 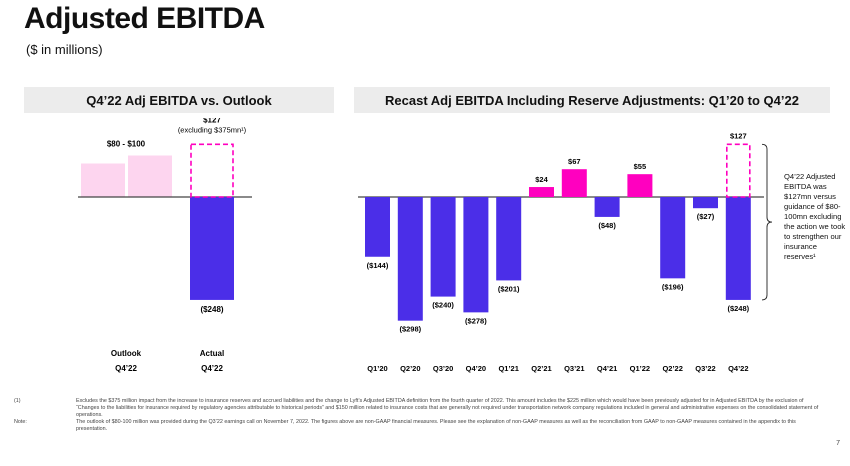 I want to click on x-tick-label: Q4’20, so click(x=476, y=368).